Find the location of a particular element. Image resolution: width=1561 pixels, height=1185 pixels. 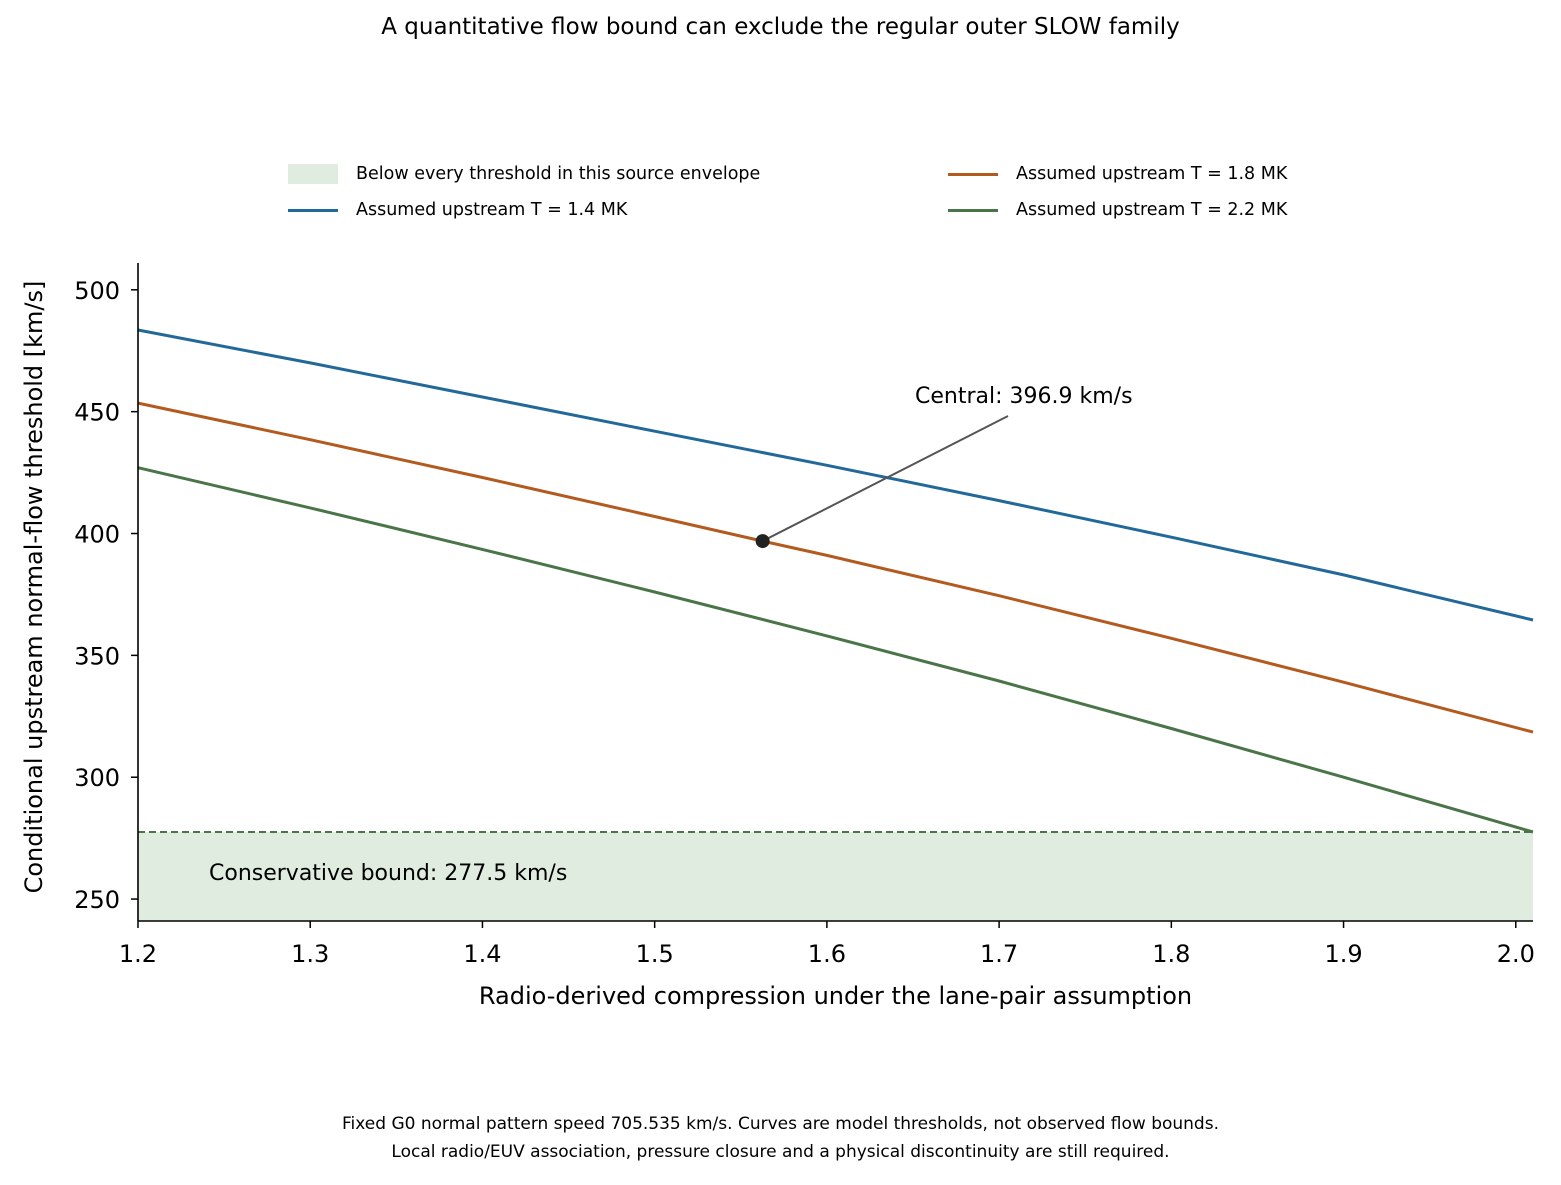

legend-line-t22 is located at coordinates (973, 210).